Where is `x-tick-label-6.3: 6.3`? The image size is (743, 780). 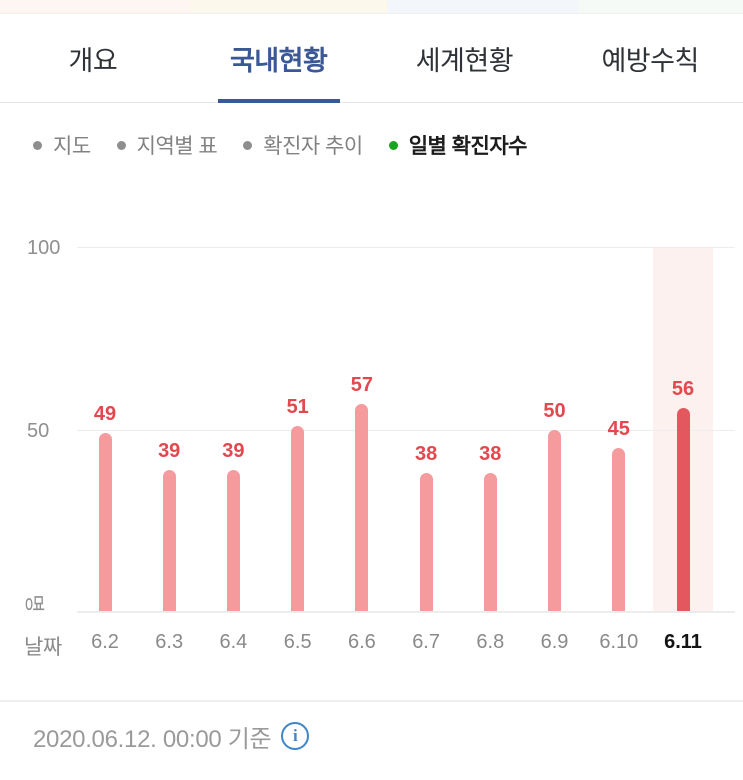 x-tick-label-6.3: 6.3 is located at coordinates (169, 642).